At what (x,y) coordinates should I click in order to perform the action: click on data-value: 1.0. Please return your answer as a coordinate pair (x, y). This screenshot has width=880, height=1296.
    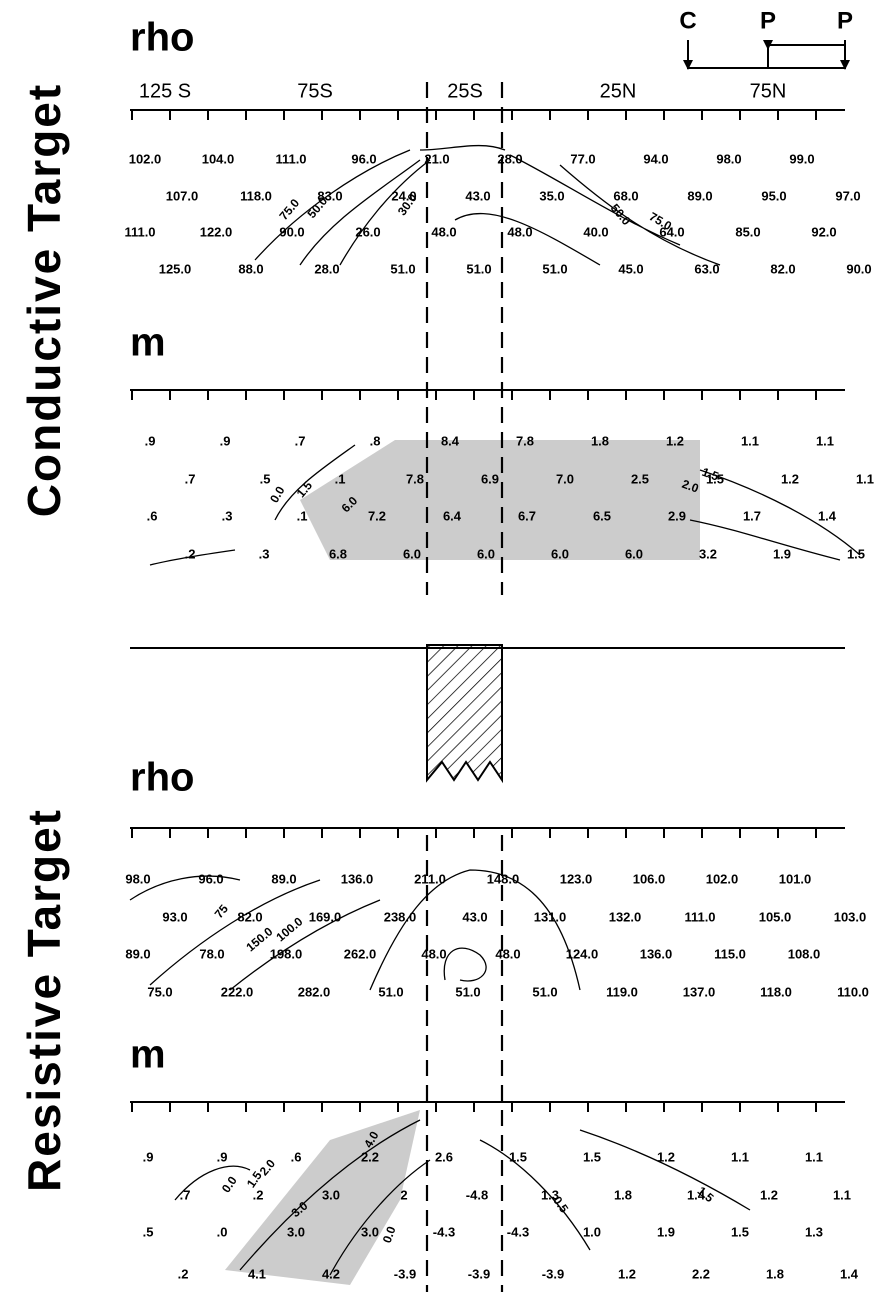
    Looking at the image, I should click on (592, 1231).